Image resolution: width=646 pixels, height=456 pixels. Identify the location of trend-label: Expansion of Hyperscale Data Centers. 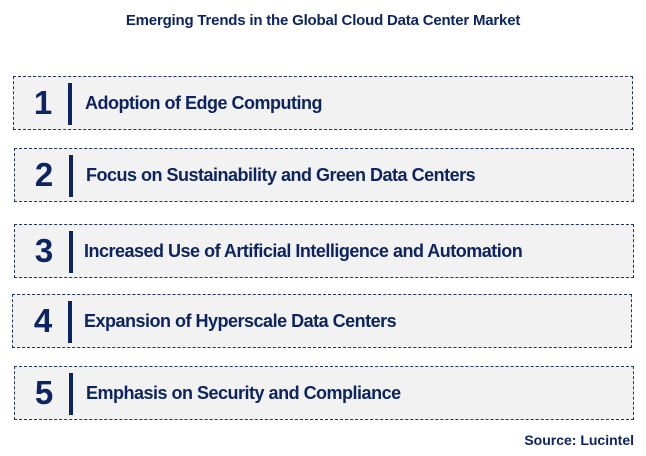
(240, 320).